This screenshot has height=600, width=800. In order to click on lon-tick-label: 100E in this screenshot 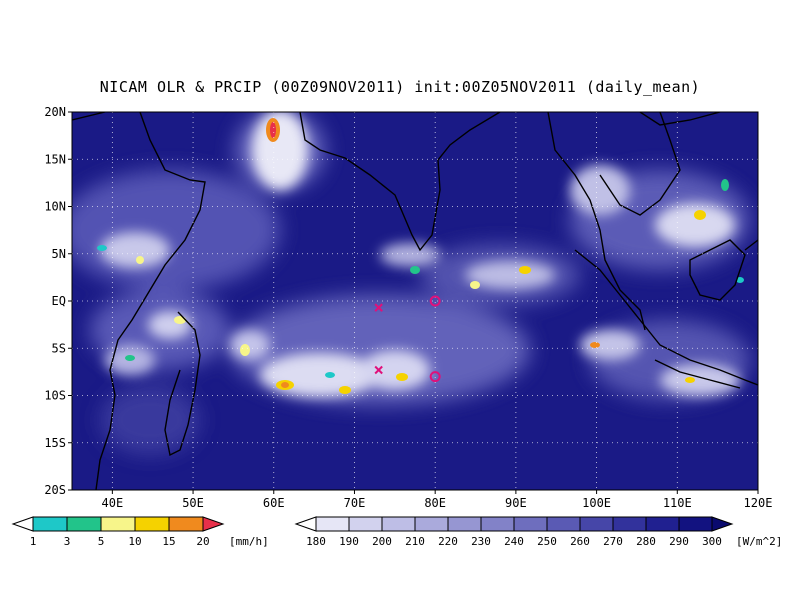, I will do `click(596, 503)`.